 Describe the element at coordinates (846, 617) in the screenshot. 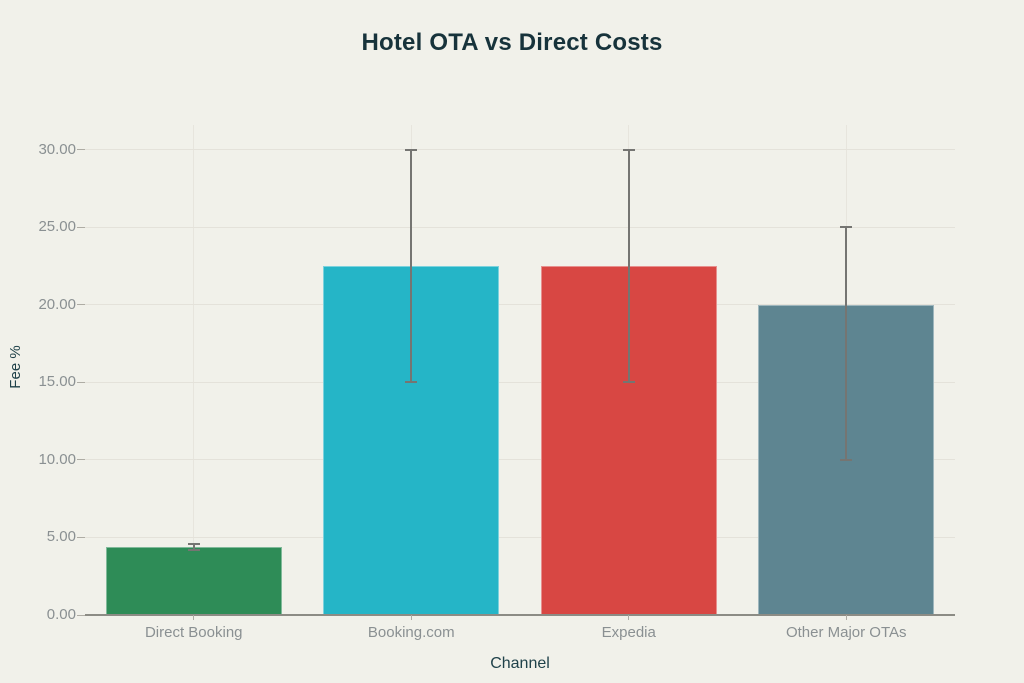

I see `x-tick-mark-other-major-otas` at that location.